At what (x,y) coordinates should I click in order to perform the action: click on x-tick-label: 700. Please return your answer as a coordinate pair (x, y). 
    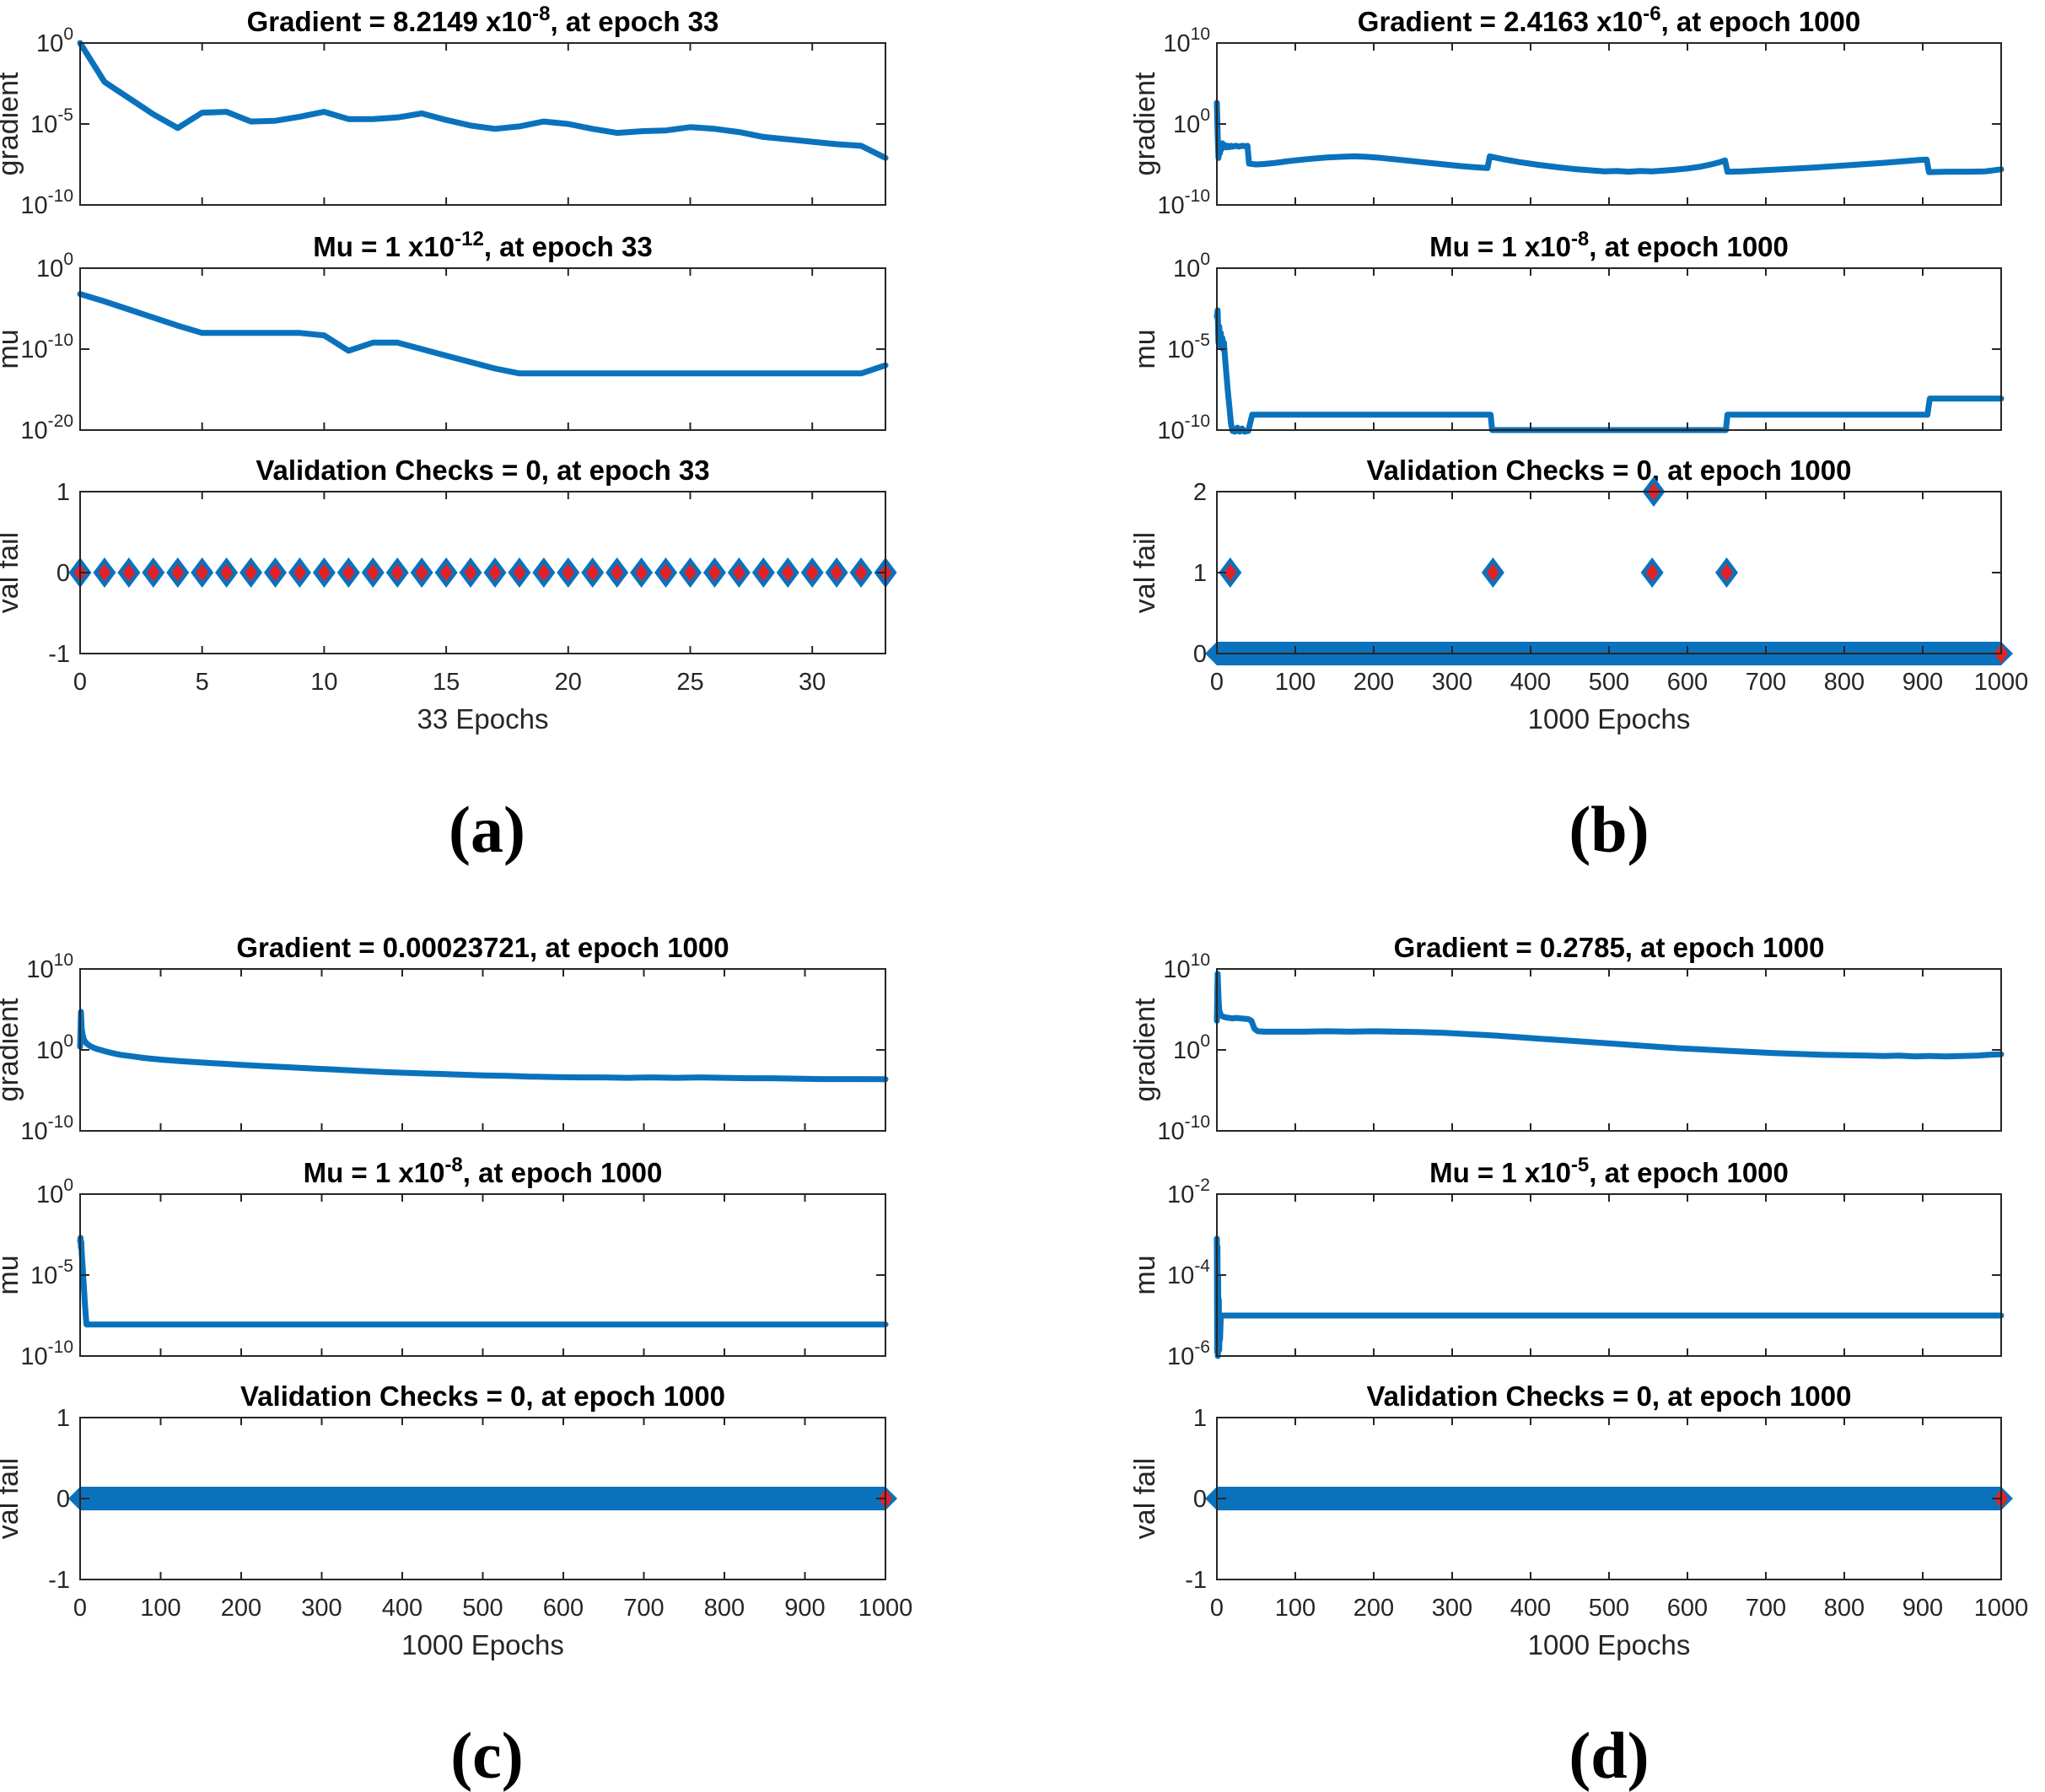
    Looking at the image, I should click on (643, 1608).